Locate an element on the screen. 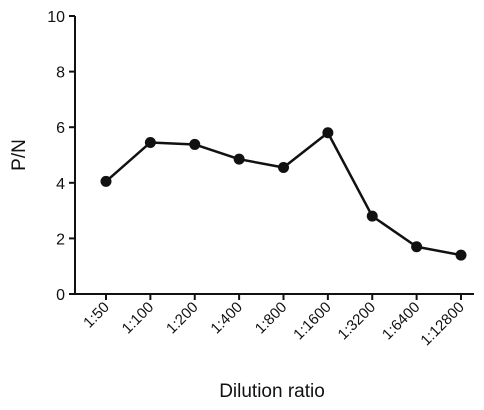  y-tick-label: 2 is located at coordinates (60, 239).